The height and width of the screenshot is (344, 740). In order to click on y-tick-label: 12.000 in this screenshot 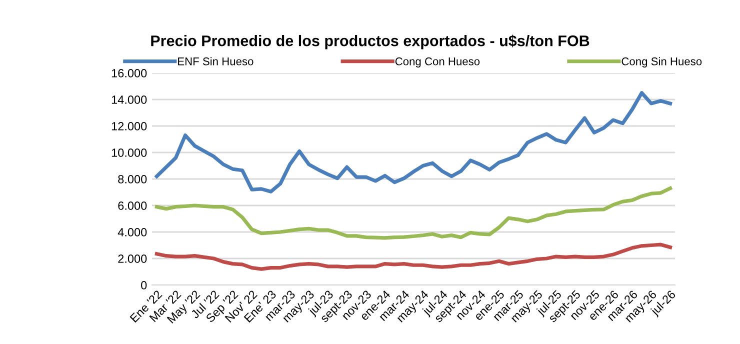, I will do `click(129, 126)`.